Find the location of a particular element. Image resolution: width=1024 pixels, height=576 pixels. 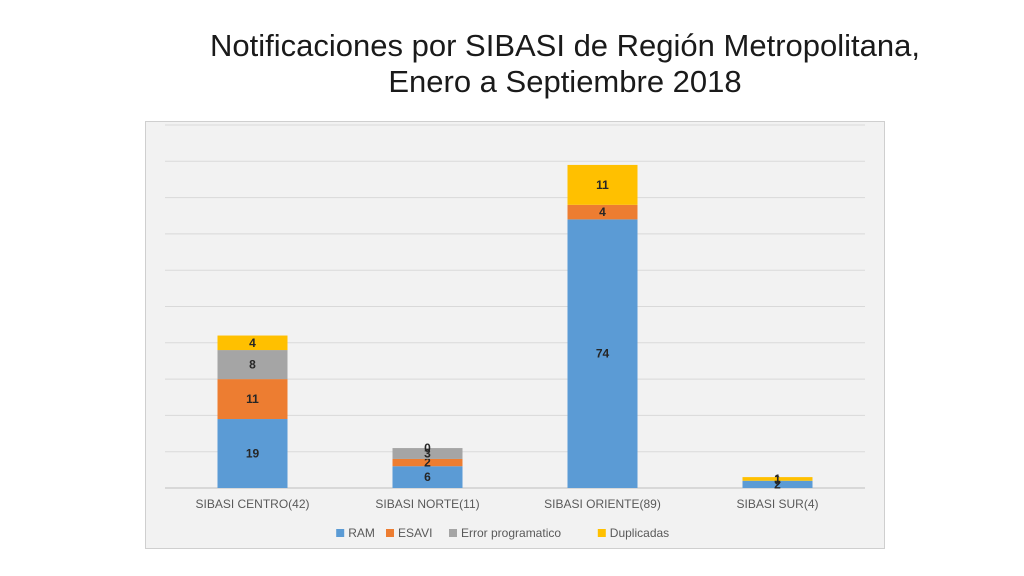

bar-2-ram is located at coordinates (427, 477).